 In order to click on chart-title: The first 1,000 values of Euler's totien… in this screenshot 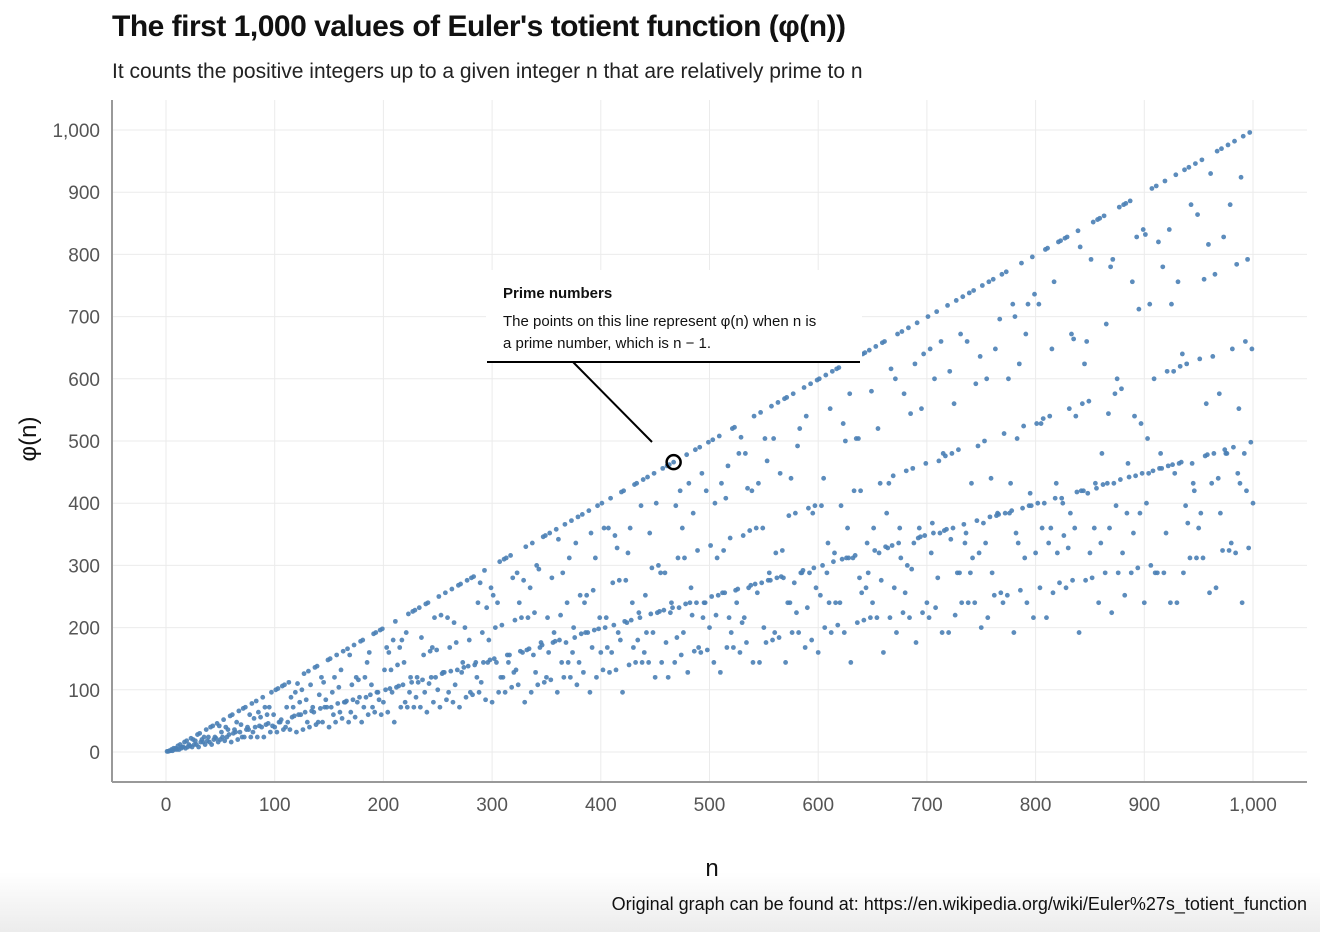, I will do `click(479, 26)`.